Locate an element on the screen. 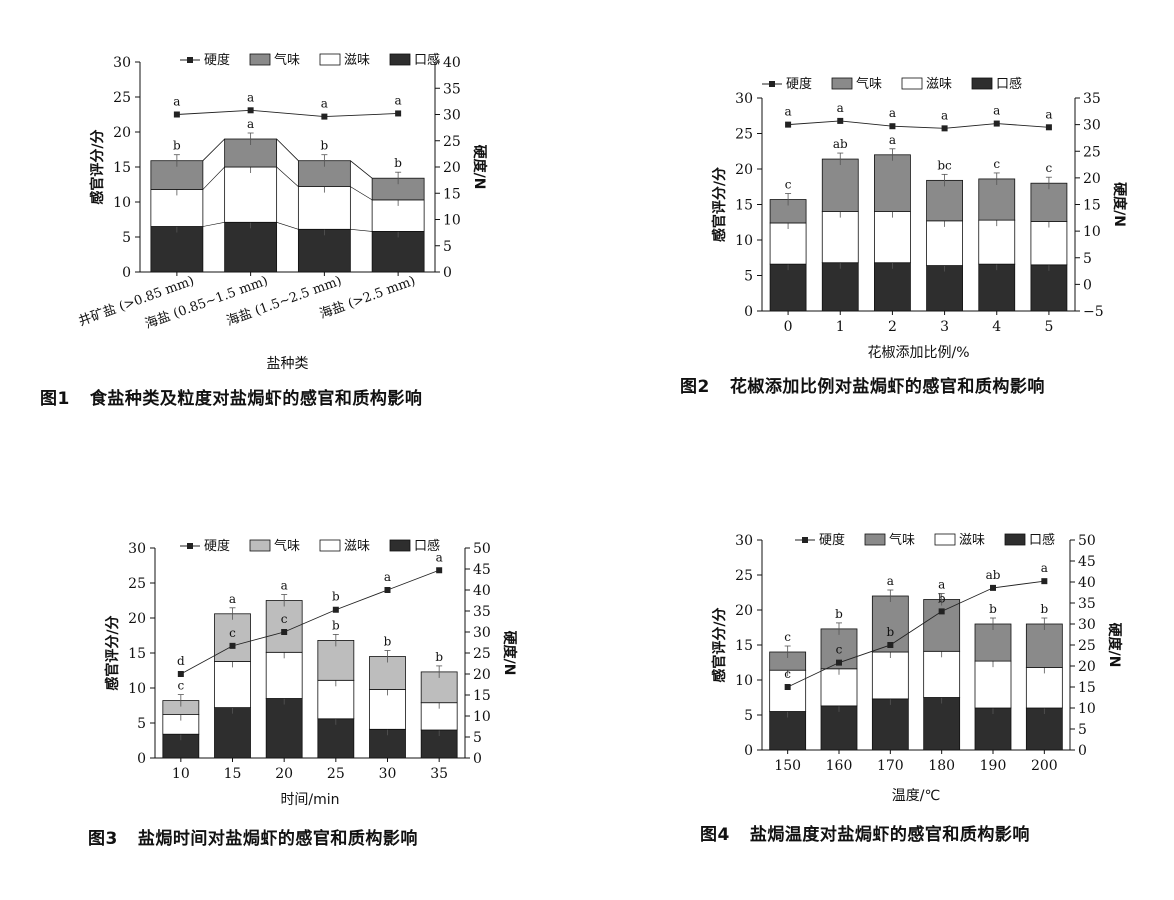  figure-title: 盐焗温度对盐焗虾的感官和质构影响 is located at coordinates (889, 835).